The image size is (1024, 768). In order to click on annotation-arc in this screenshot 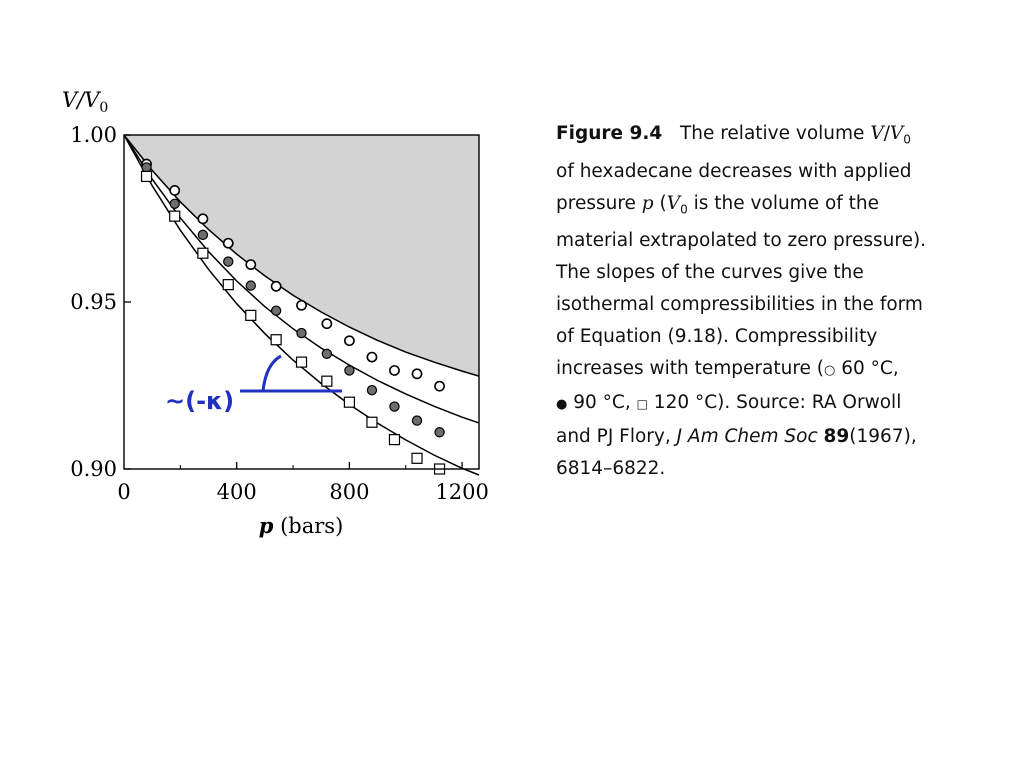, I will do `click(271, 373)`.